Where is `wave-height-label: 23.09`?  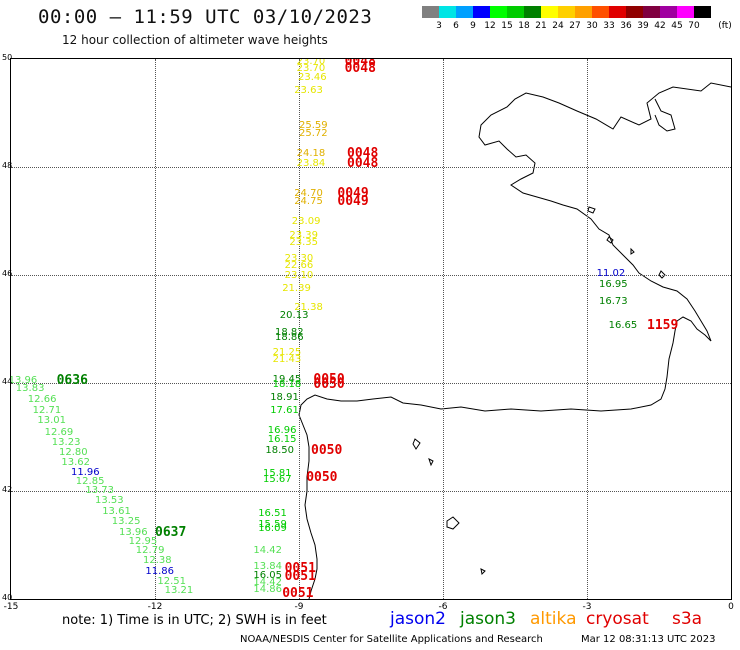 wave-height-label: 23.09 is located at coordinates (306, 222).